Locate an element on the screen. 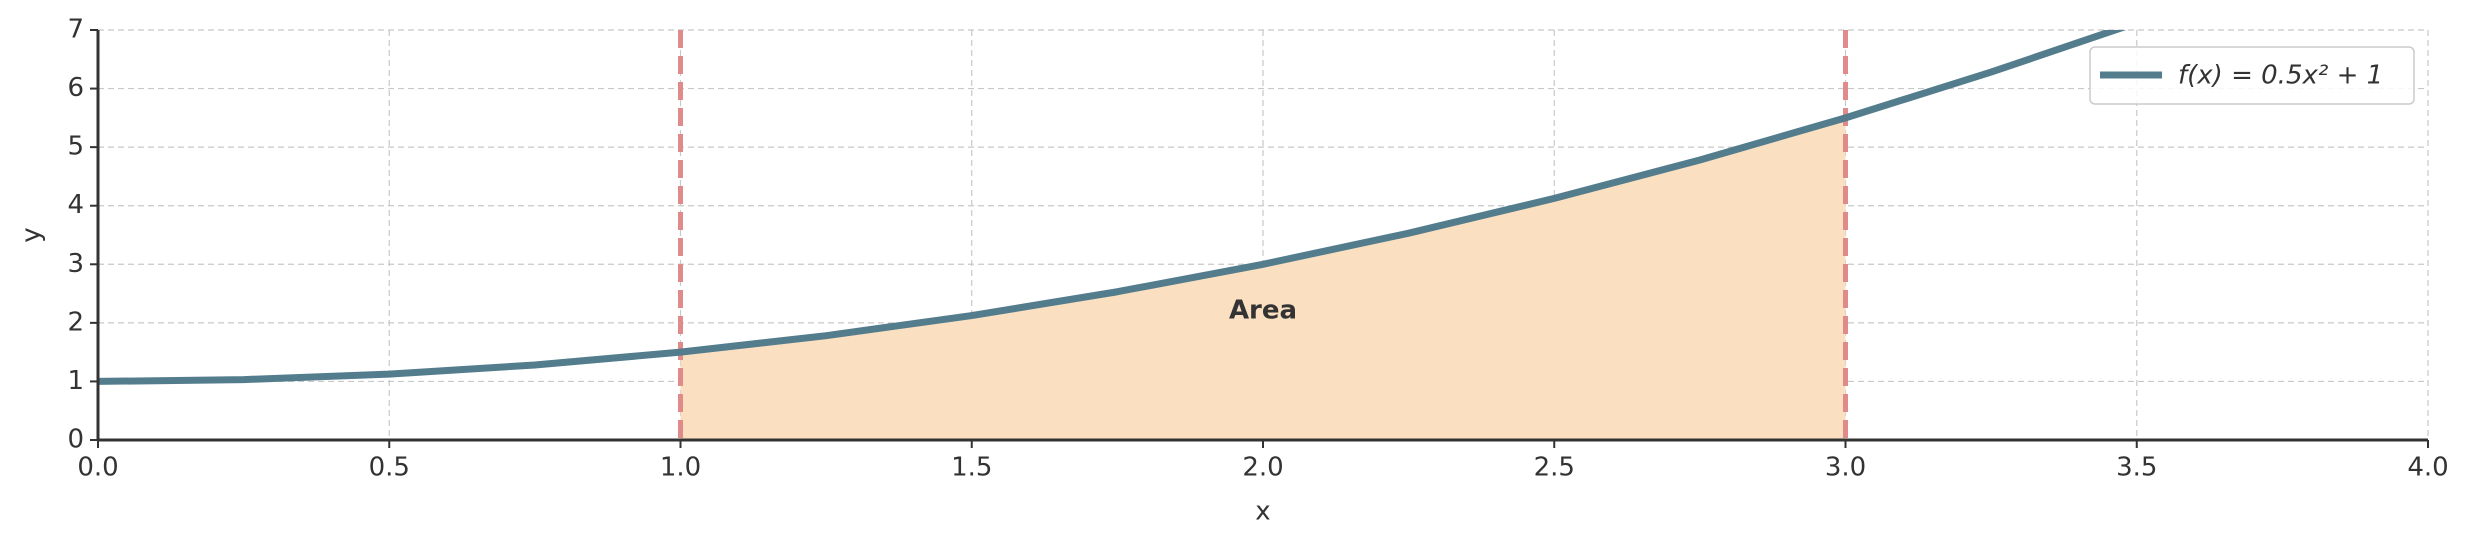 Image resolution: width=2471 pixels, height=553 pixels. x-tick-label: 0.0 is located at coordinates (97, 468).